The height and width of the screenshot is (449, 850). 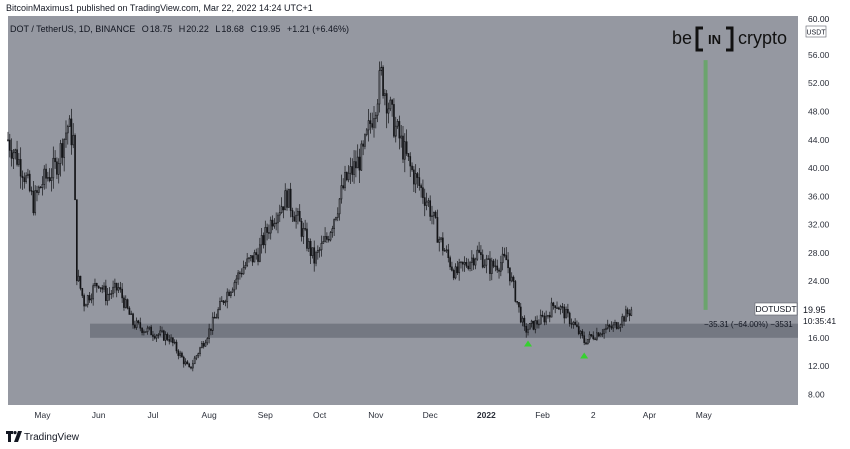 What do you see at coordinates (816, 31) in the screenshot?
I see `currency-badge` at bounding box center [816, 31].